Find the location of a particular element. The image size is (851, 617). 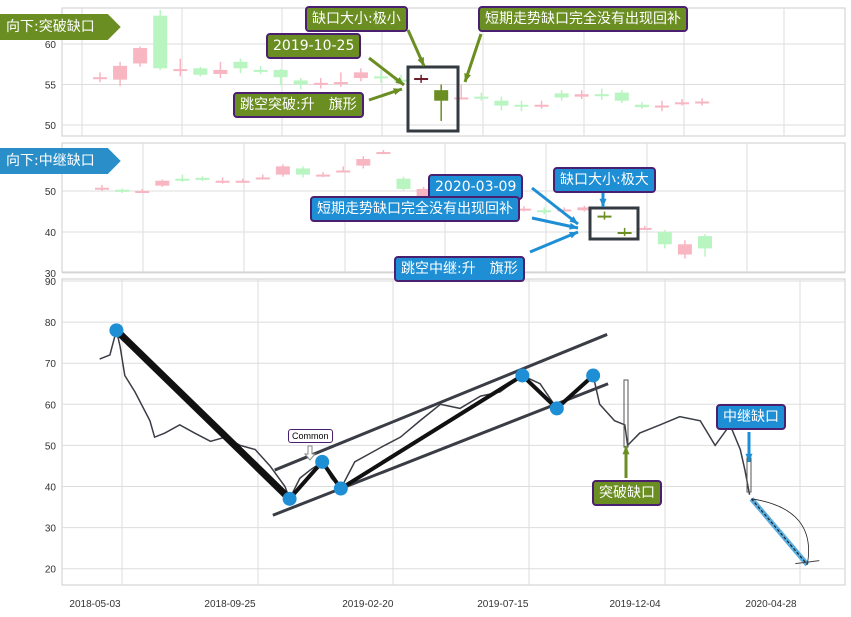

projection-arc is located at coordinates (780, 531).